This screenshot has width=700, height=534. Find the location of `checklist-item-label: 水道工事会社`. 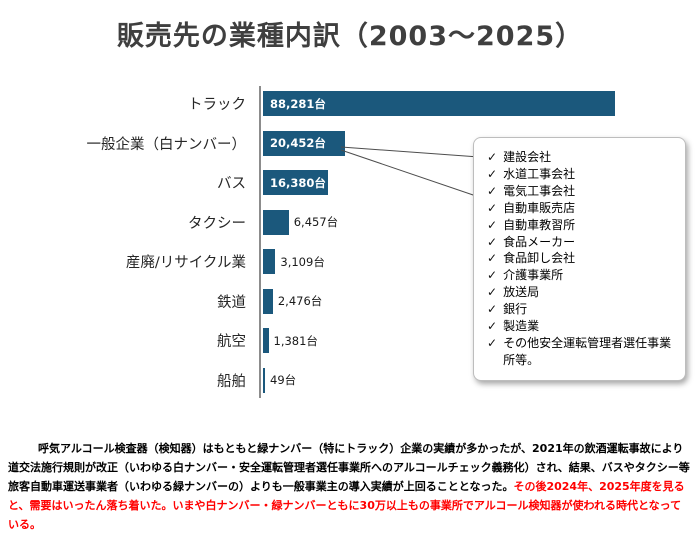

checklist-item-label: 水道工事会社 is located at coordinates (539, 173).